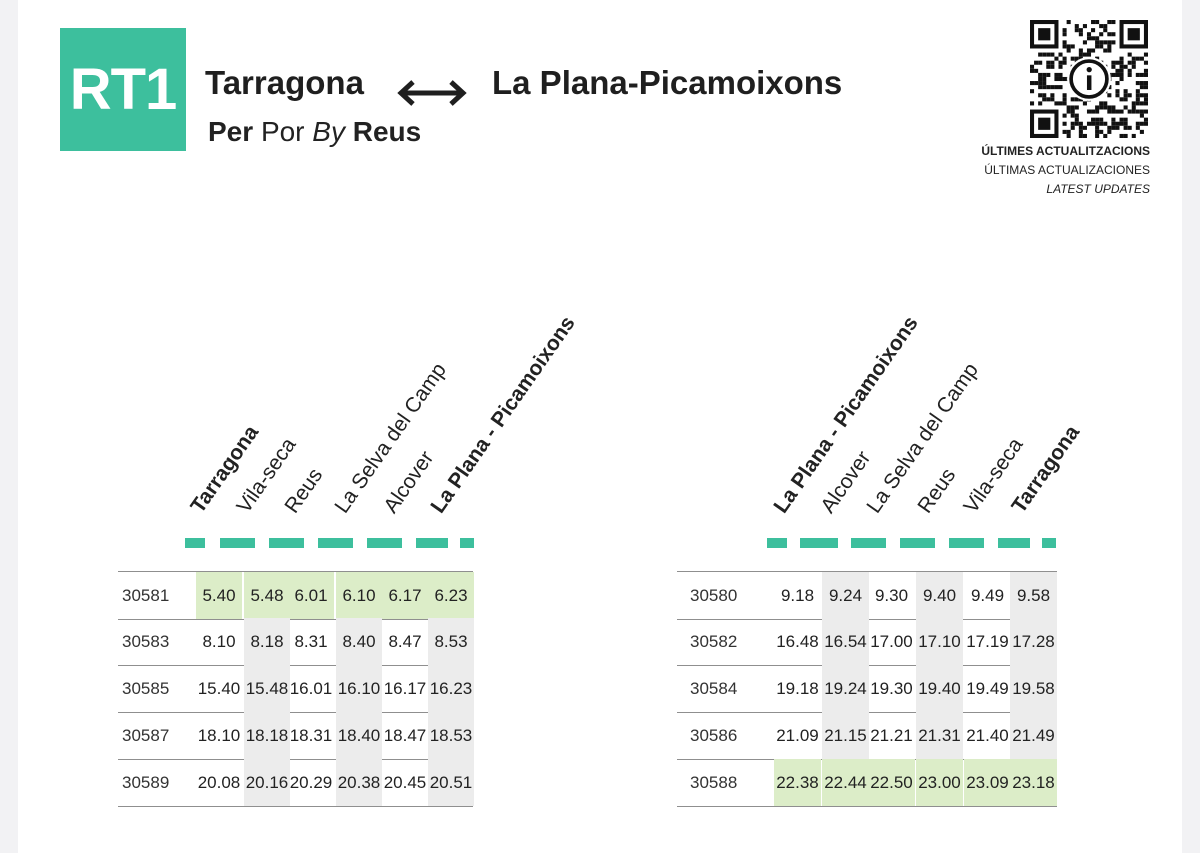  What do you see at coordinates (891, 735) in the screenshot?
I see `time-cell: 21.21` at bounding box center [891, 735].